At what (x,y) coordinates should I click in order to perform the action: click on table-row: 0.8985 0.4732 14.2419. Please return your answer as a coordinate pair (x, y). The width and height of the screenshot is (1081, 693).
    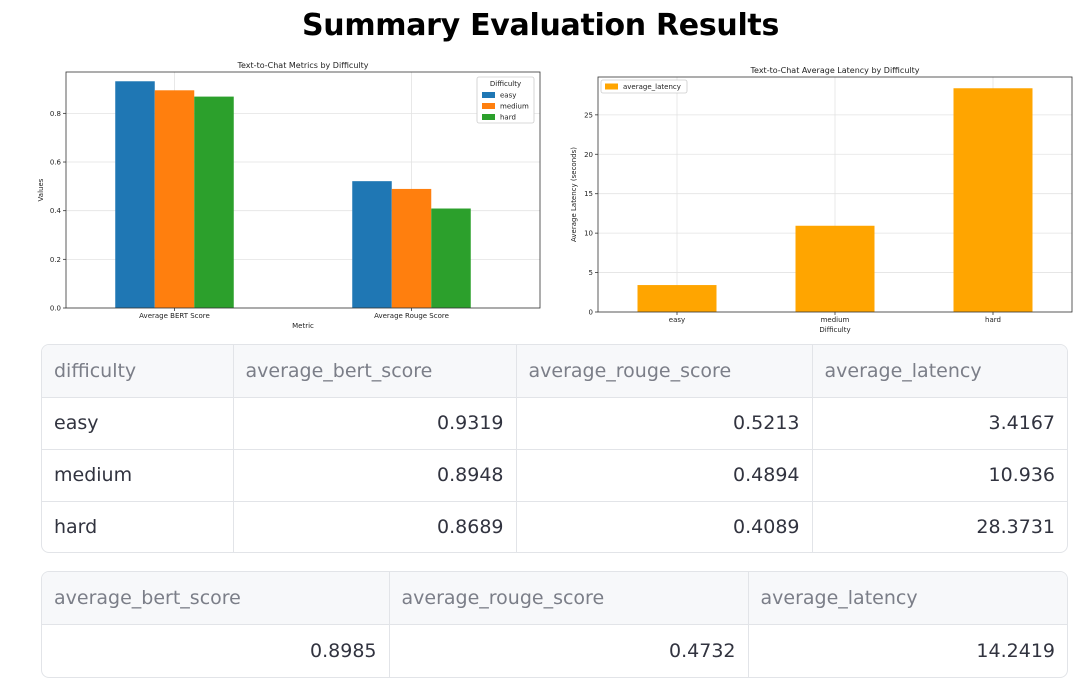
    Looking at the image, I should click on (554, 650).